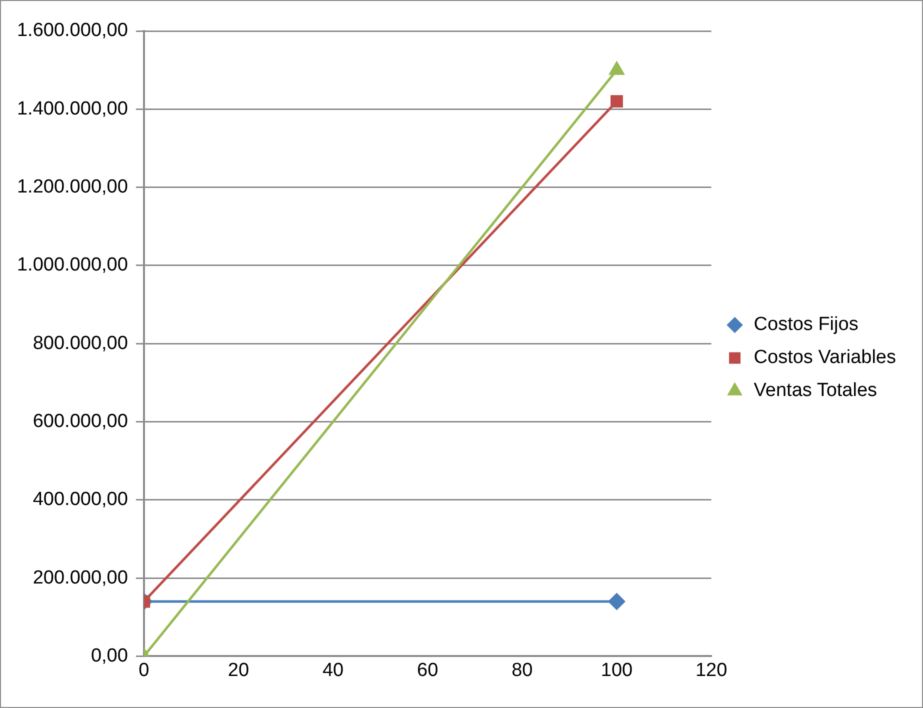 The height and width of the screenshot is (708, 923). Describe the element at coordinates (109, 655) in the screenshot. I see `y-tick-label: 0,00` at that location.